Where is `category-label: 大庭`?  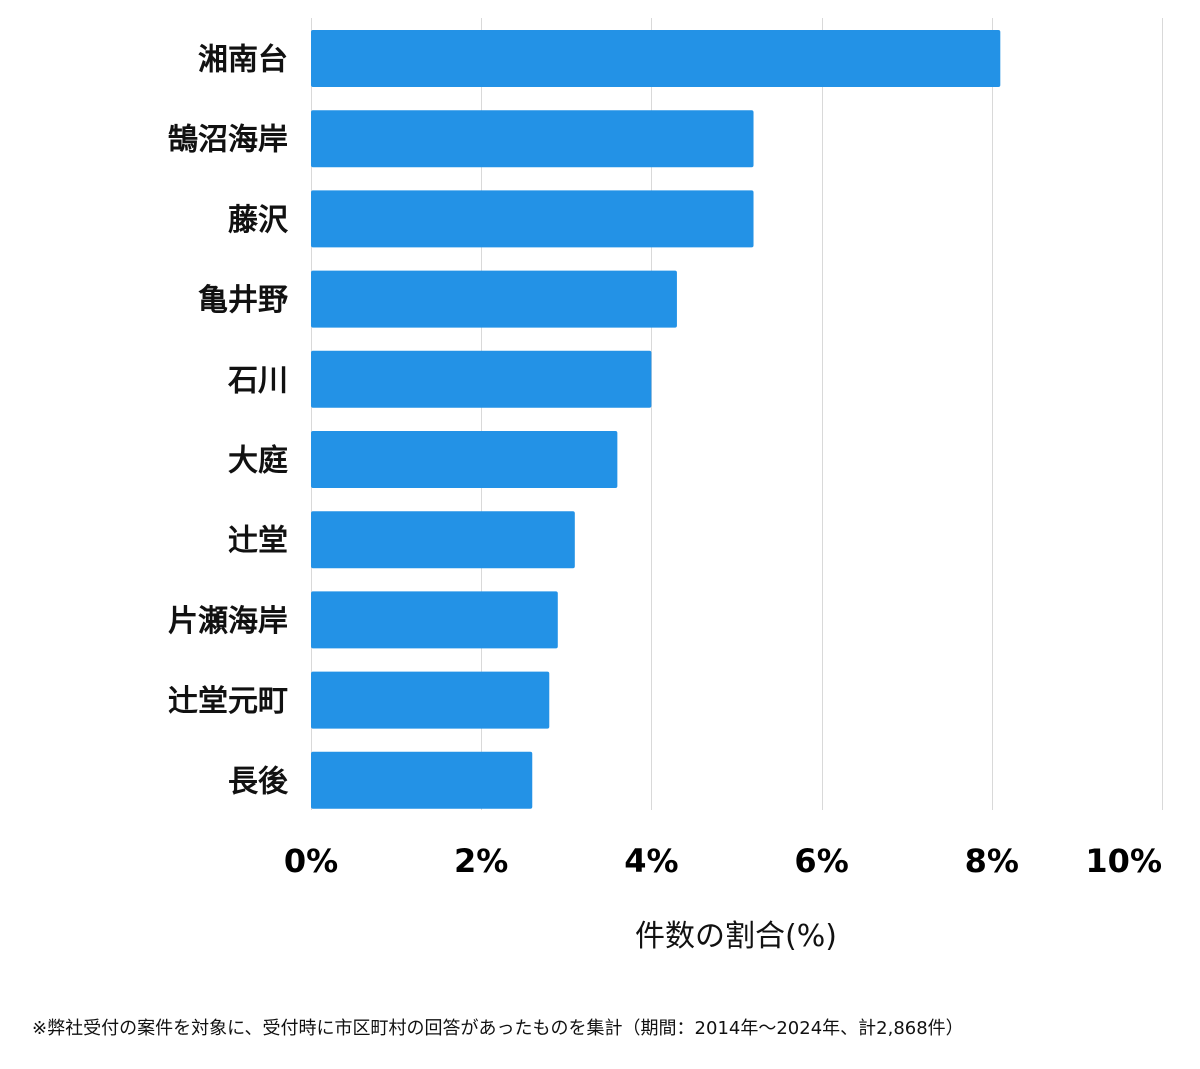
category-label: 大庭 is located at coordinates (258, 461).